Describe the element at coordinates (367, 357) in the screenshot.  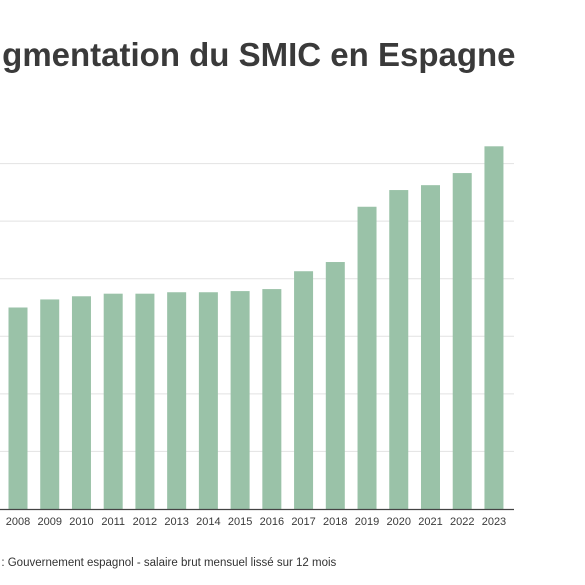
I see `bar-2019` at that location.